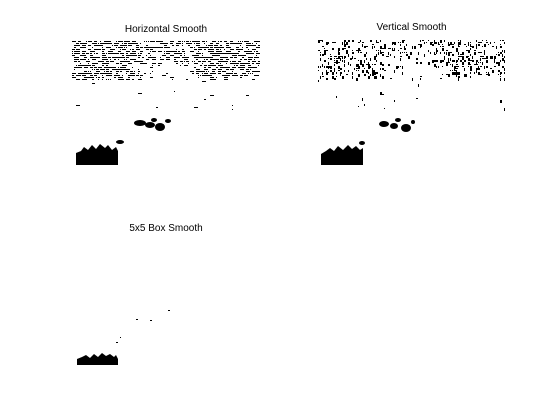 Image resolution: width=560 pixels, height=420 pixels. Describe the element at coordinates (166, 294) in the screenshot. I see `panel-box-smooth: 5x5 Box Smooth` at that location.